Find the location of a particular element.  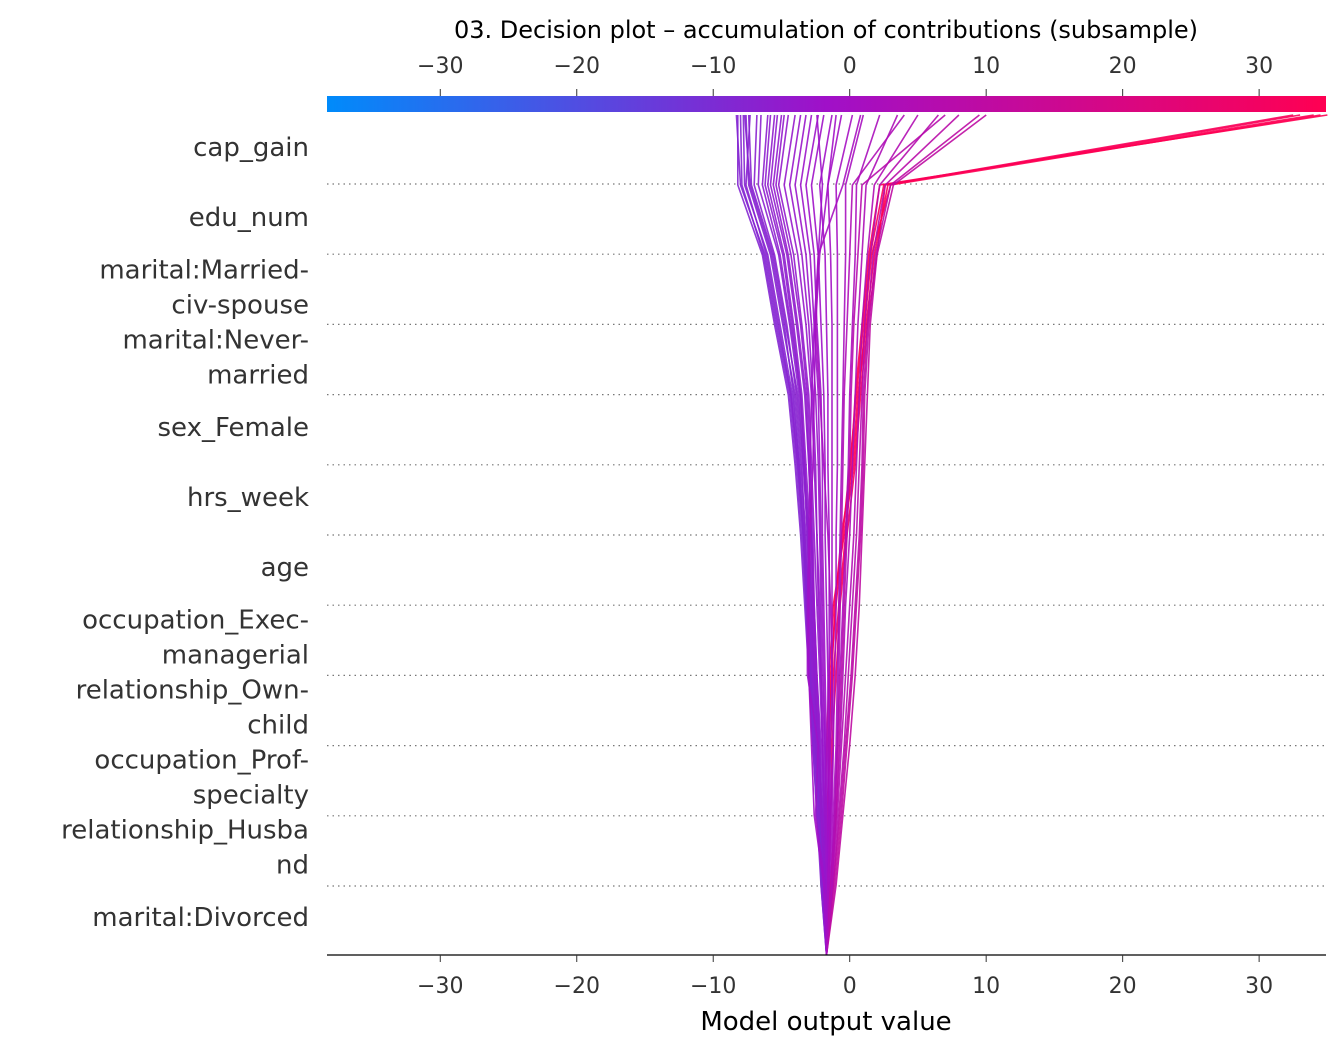

feature-label: marital:Never- is located at coordinates (215, 341).